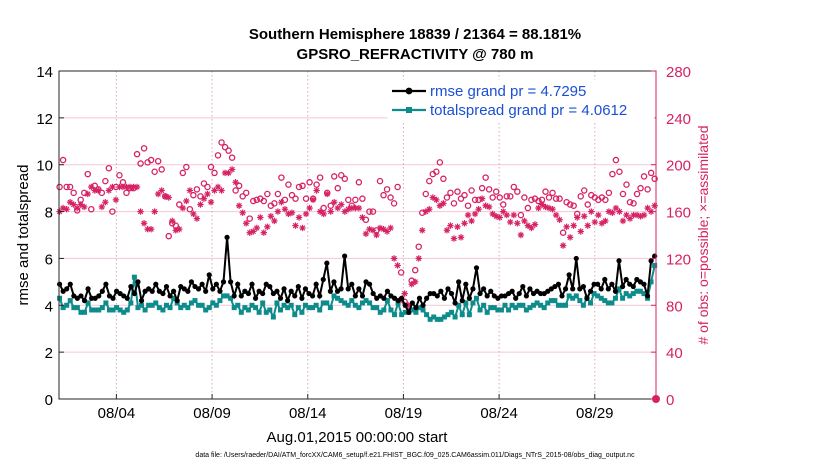 The image size is (830, 470). What do you see at coordinates (49, 353) in the screenshot?
I see `y-tick-label: 2` at bounding box center [49, 353].